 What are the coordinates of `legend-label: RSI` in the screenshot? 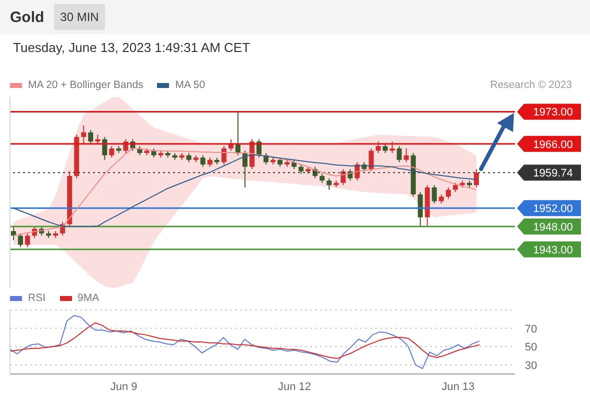 It's located at (37, 298).